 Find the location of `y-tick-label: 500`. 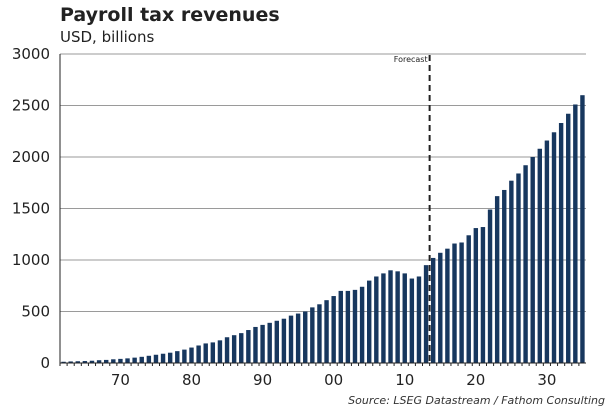

y-tick-label: 500 is located at coordinates (35, 312).